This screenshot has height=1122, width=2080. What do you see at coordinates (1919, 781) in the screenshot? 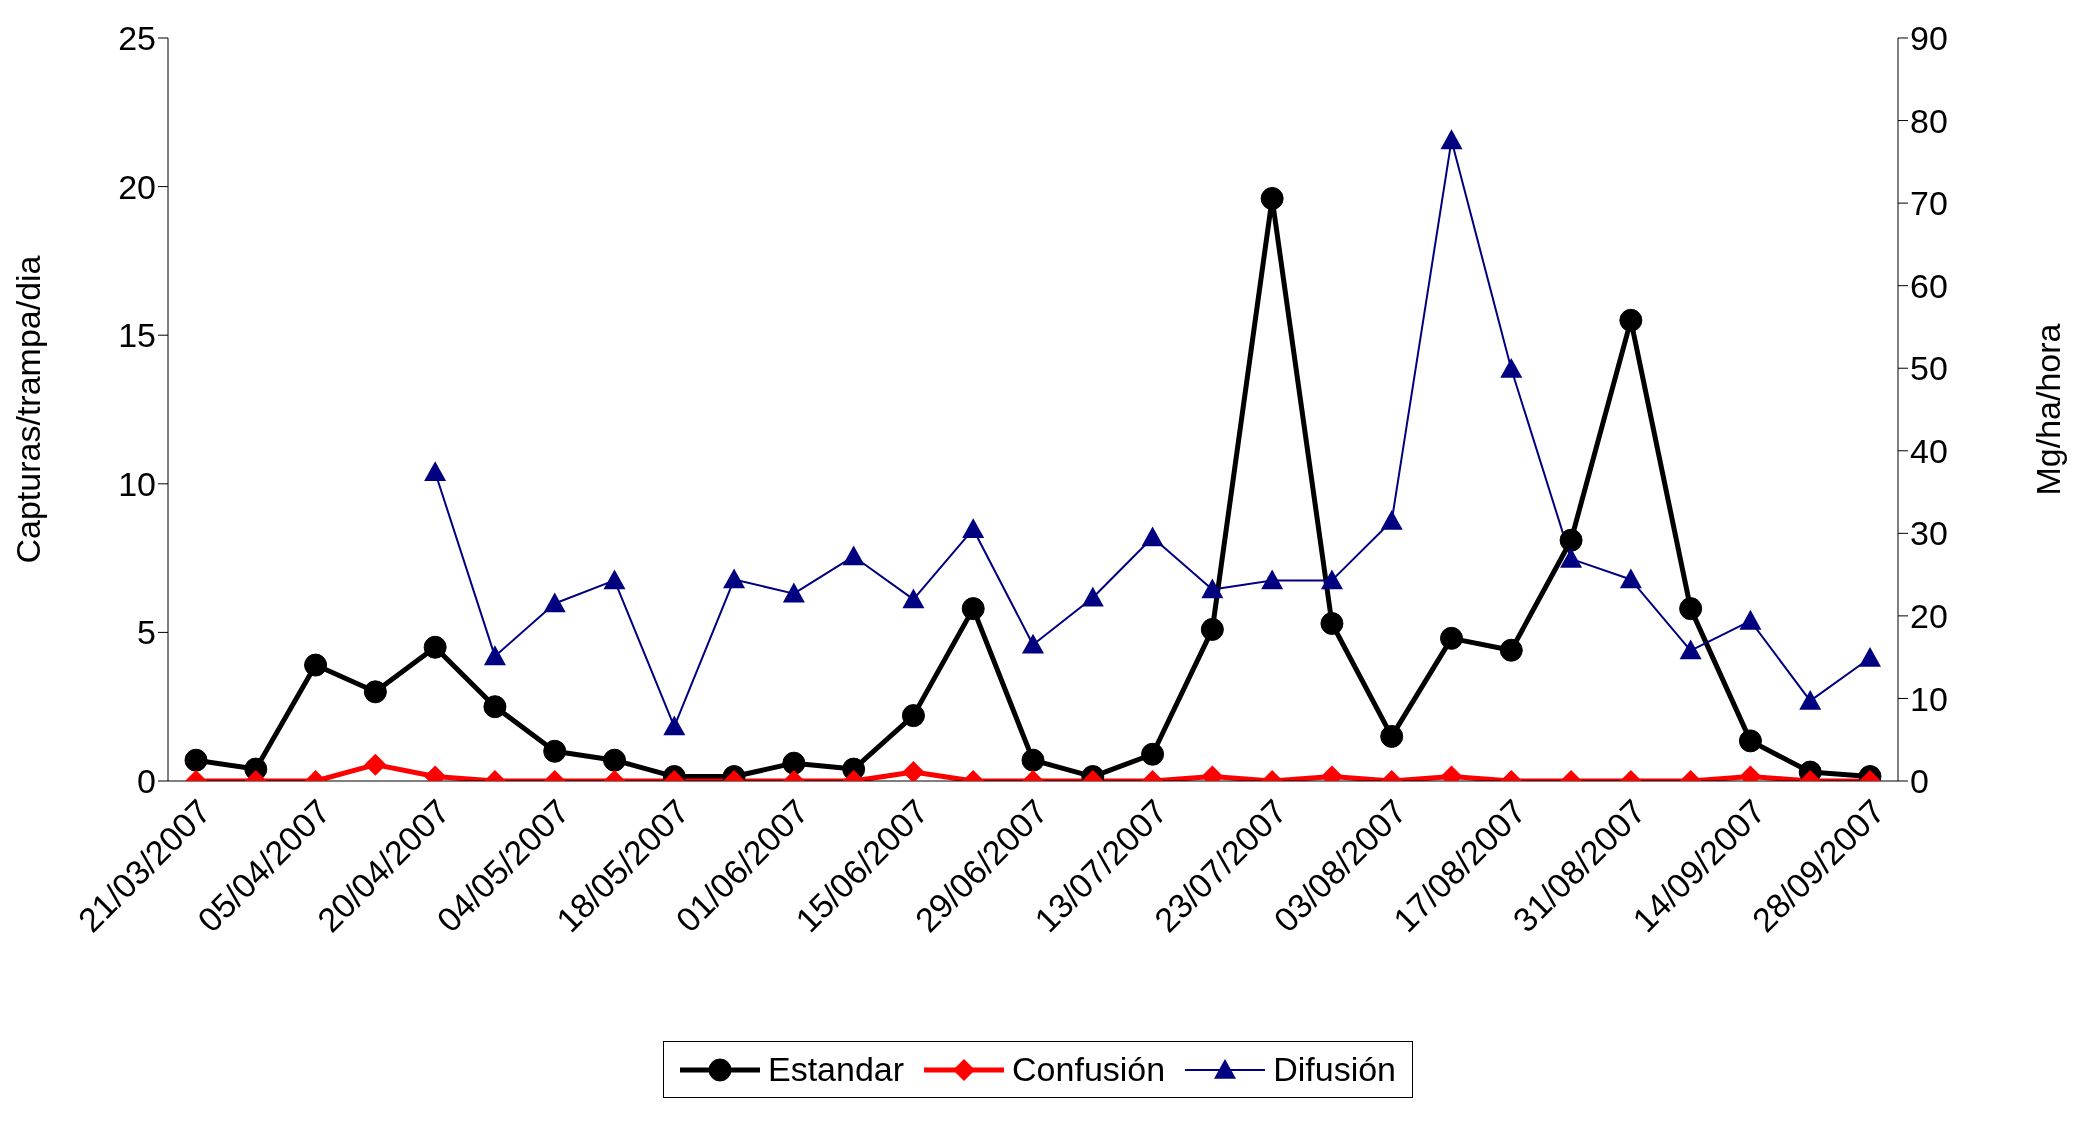
I see `y2-tick-label: 0` at bounding box center [1919, 781].